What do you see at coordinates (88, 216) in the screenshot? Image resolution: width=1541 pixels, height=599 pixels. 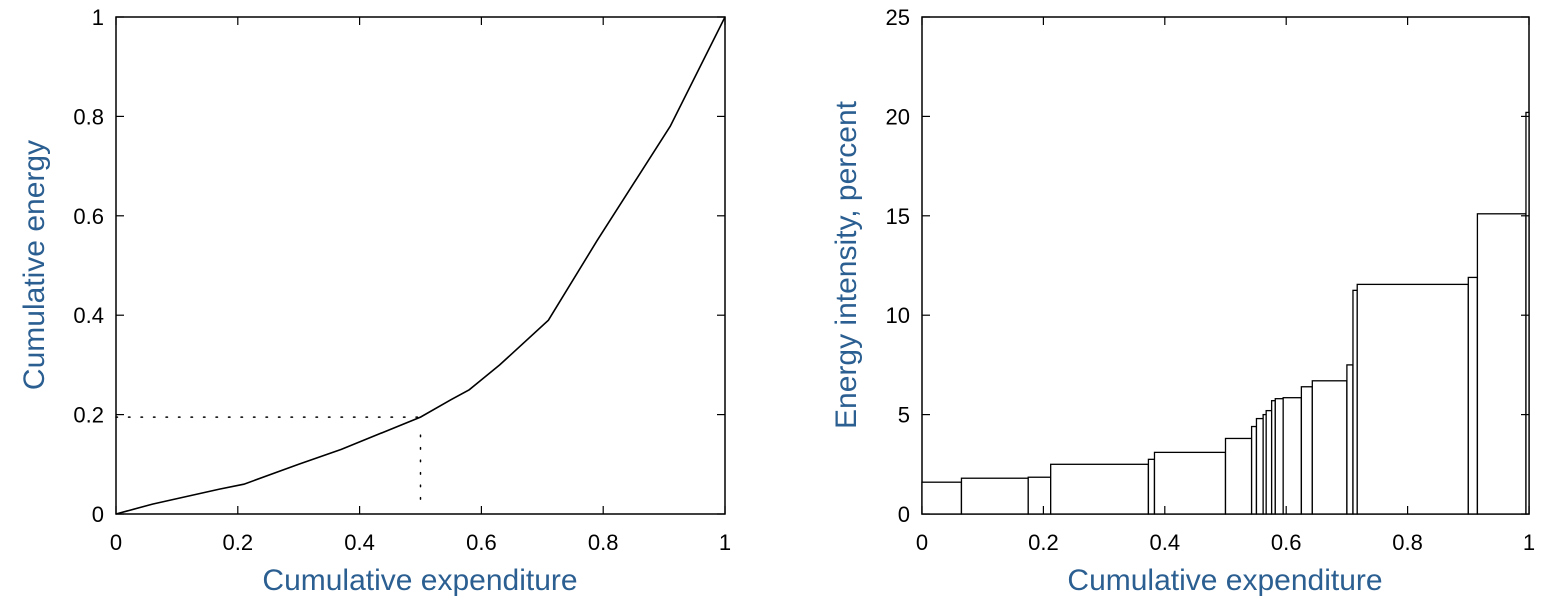 I see `y-tick-label: 0.6` at bounding box center [88, 216].